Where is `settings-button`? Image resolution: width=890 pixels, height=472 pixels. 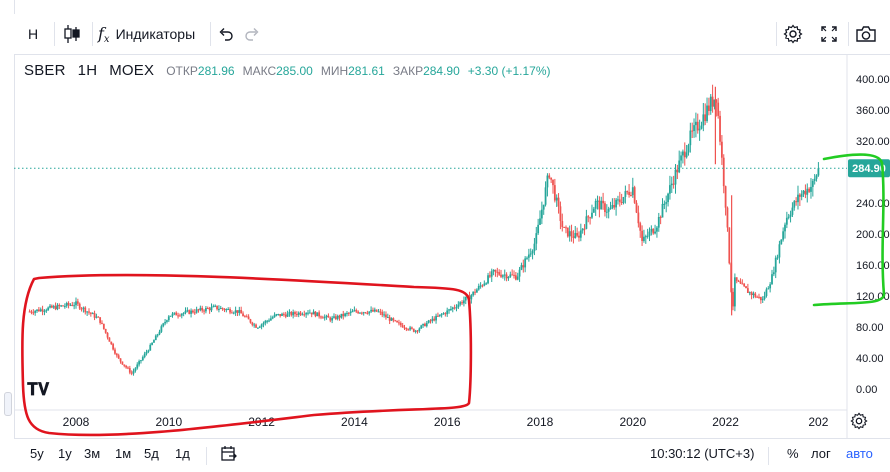 settings-button is located at coordinates (793, 34).